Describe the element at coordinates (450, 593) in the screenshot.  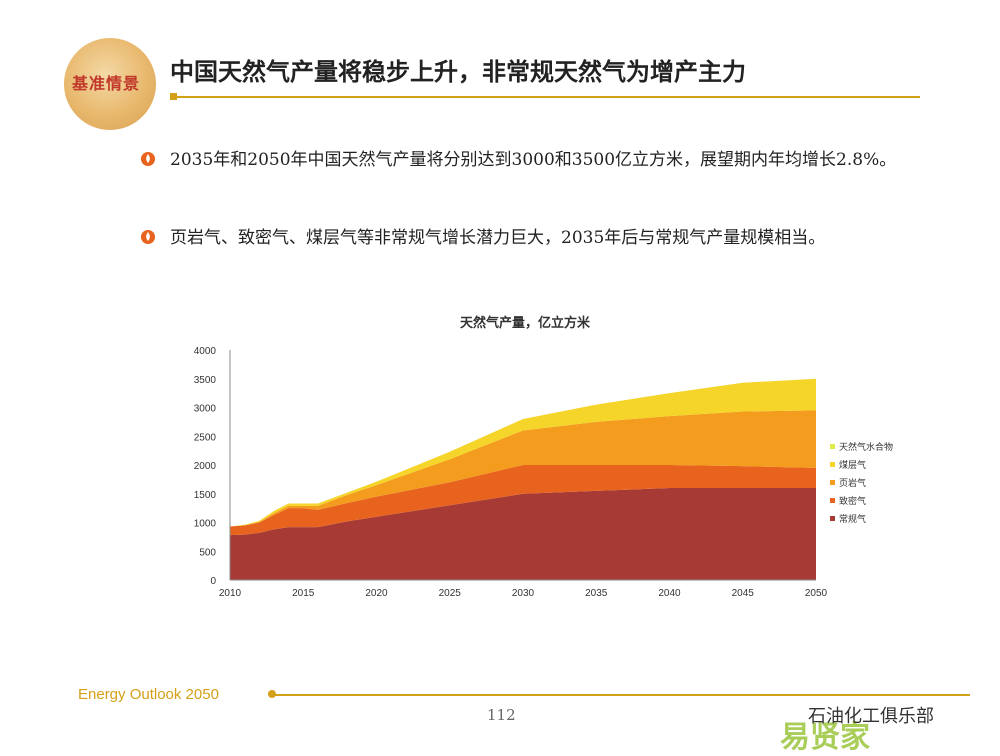
I see `x-tick-label: 2025` at that location.